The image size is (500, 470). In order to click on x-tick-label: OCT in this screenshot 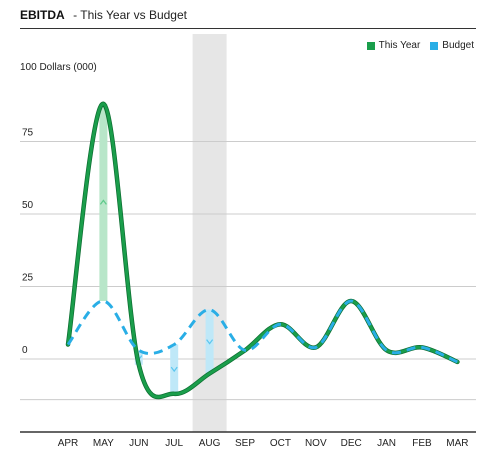, I will do `click(280, 443)`.